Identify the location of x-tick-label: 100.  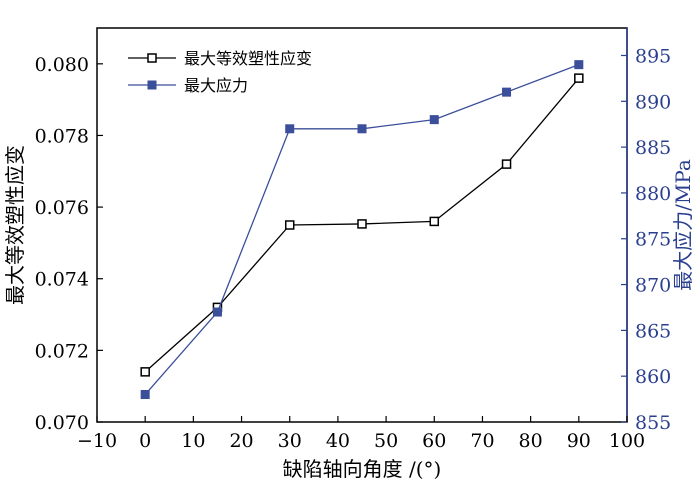
(627, 441).